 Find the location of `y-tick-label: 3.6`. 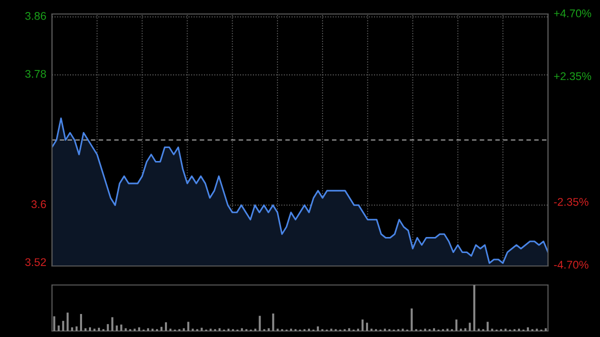

y-tick-label: 3.6 is located at coordinates (38, 204).